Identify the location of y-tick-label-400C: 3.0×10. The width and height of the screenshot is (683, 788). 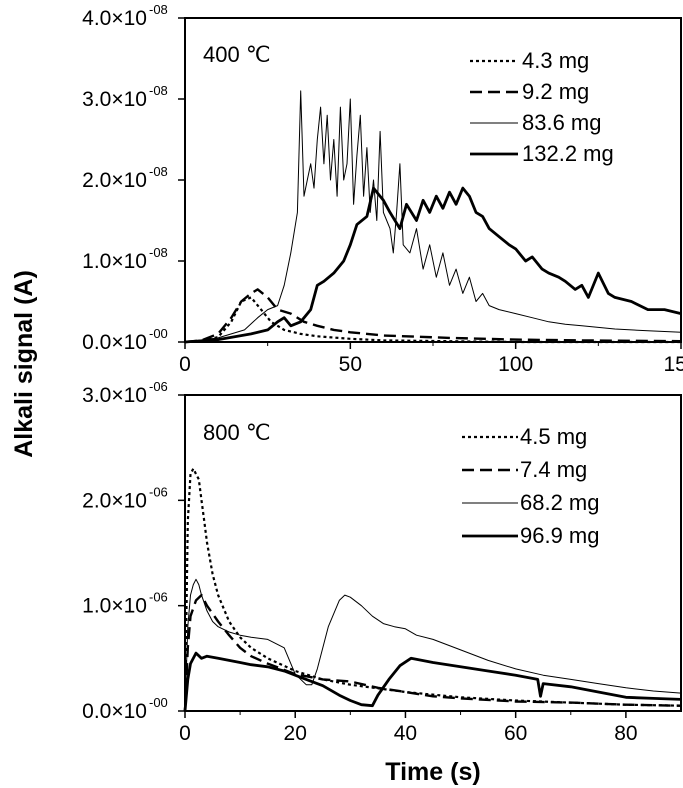
(114, 99).